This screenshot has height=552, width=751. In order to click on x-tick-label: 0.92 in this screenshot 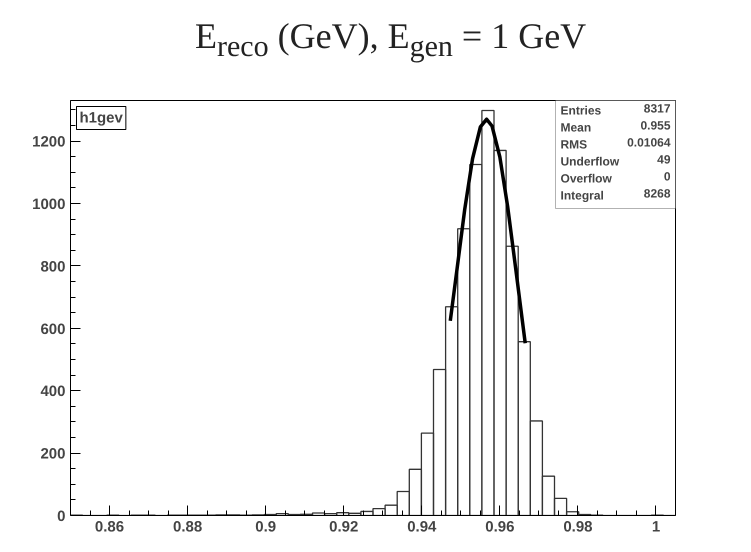, I will do `click(343, 527)`.